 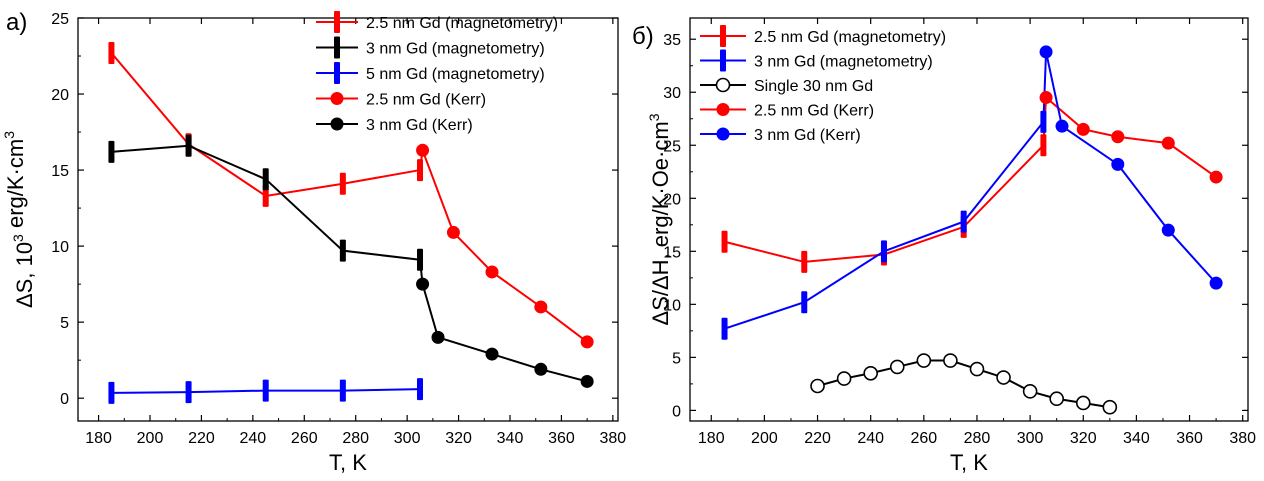 What do you see at coordinates (672, 199) in the screenshot?
I see `y-tick-label: 20` at bounding box center [672, 199].